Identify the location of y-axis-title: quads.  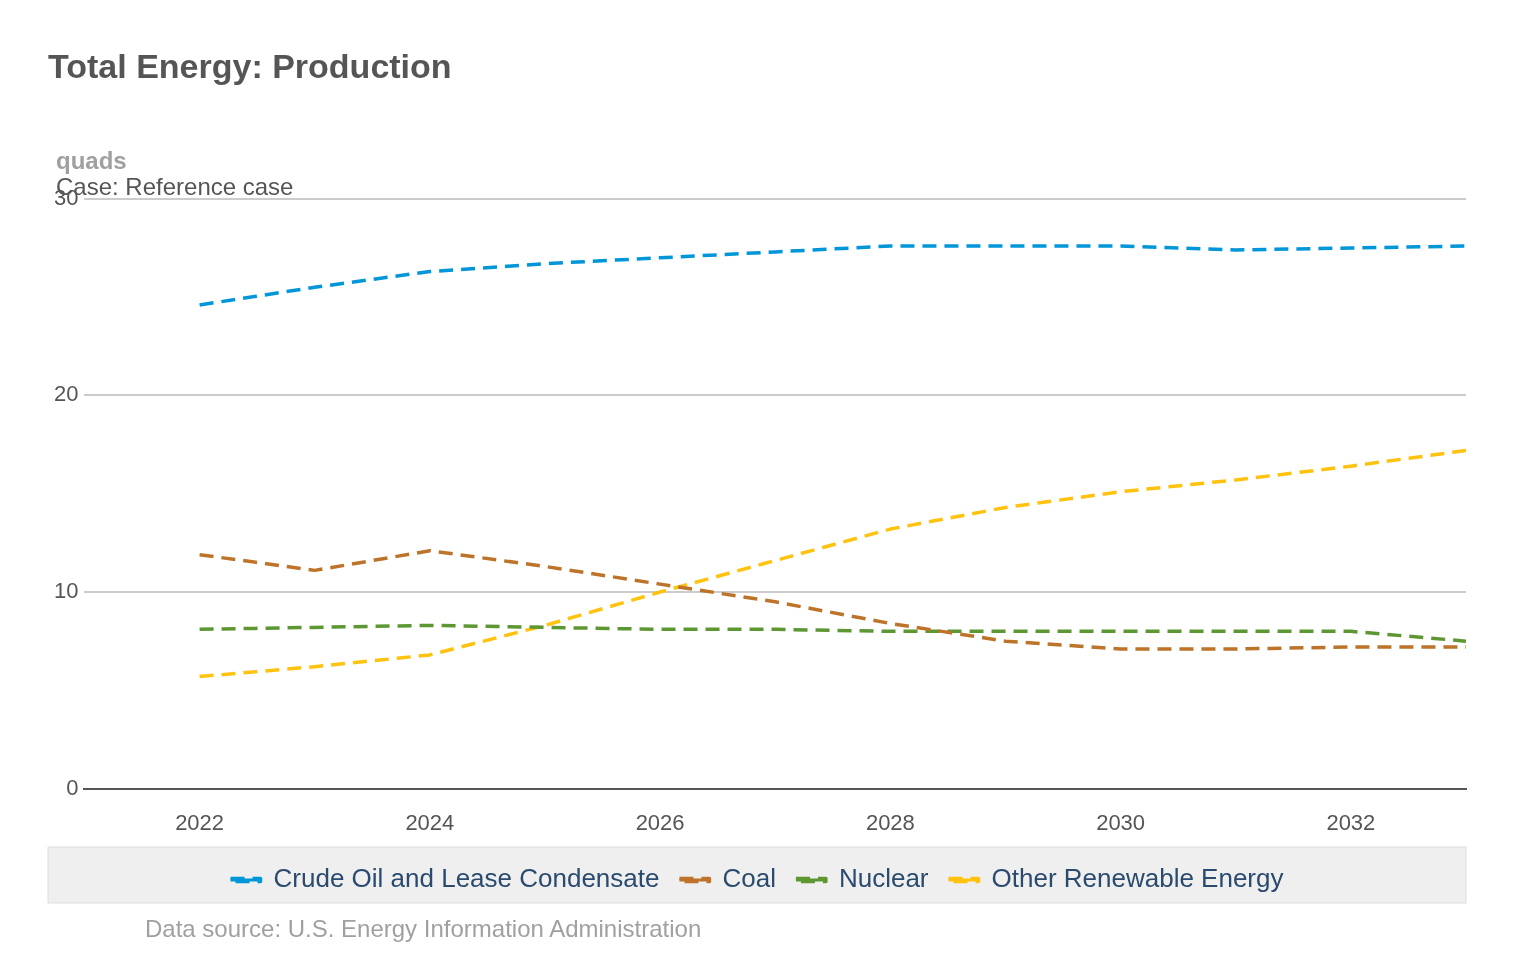
(91, 160).